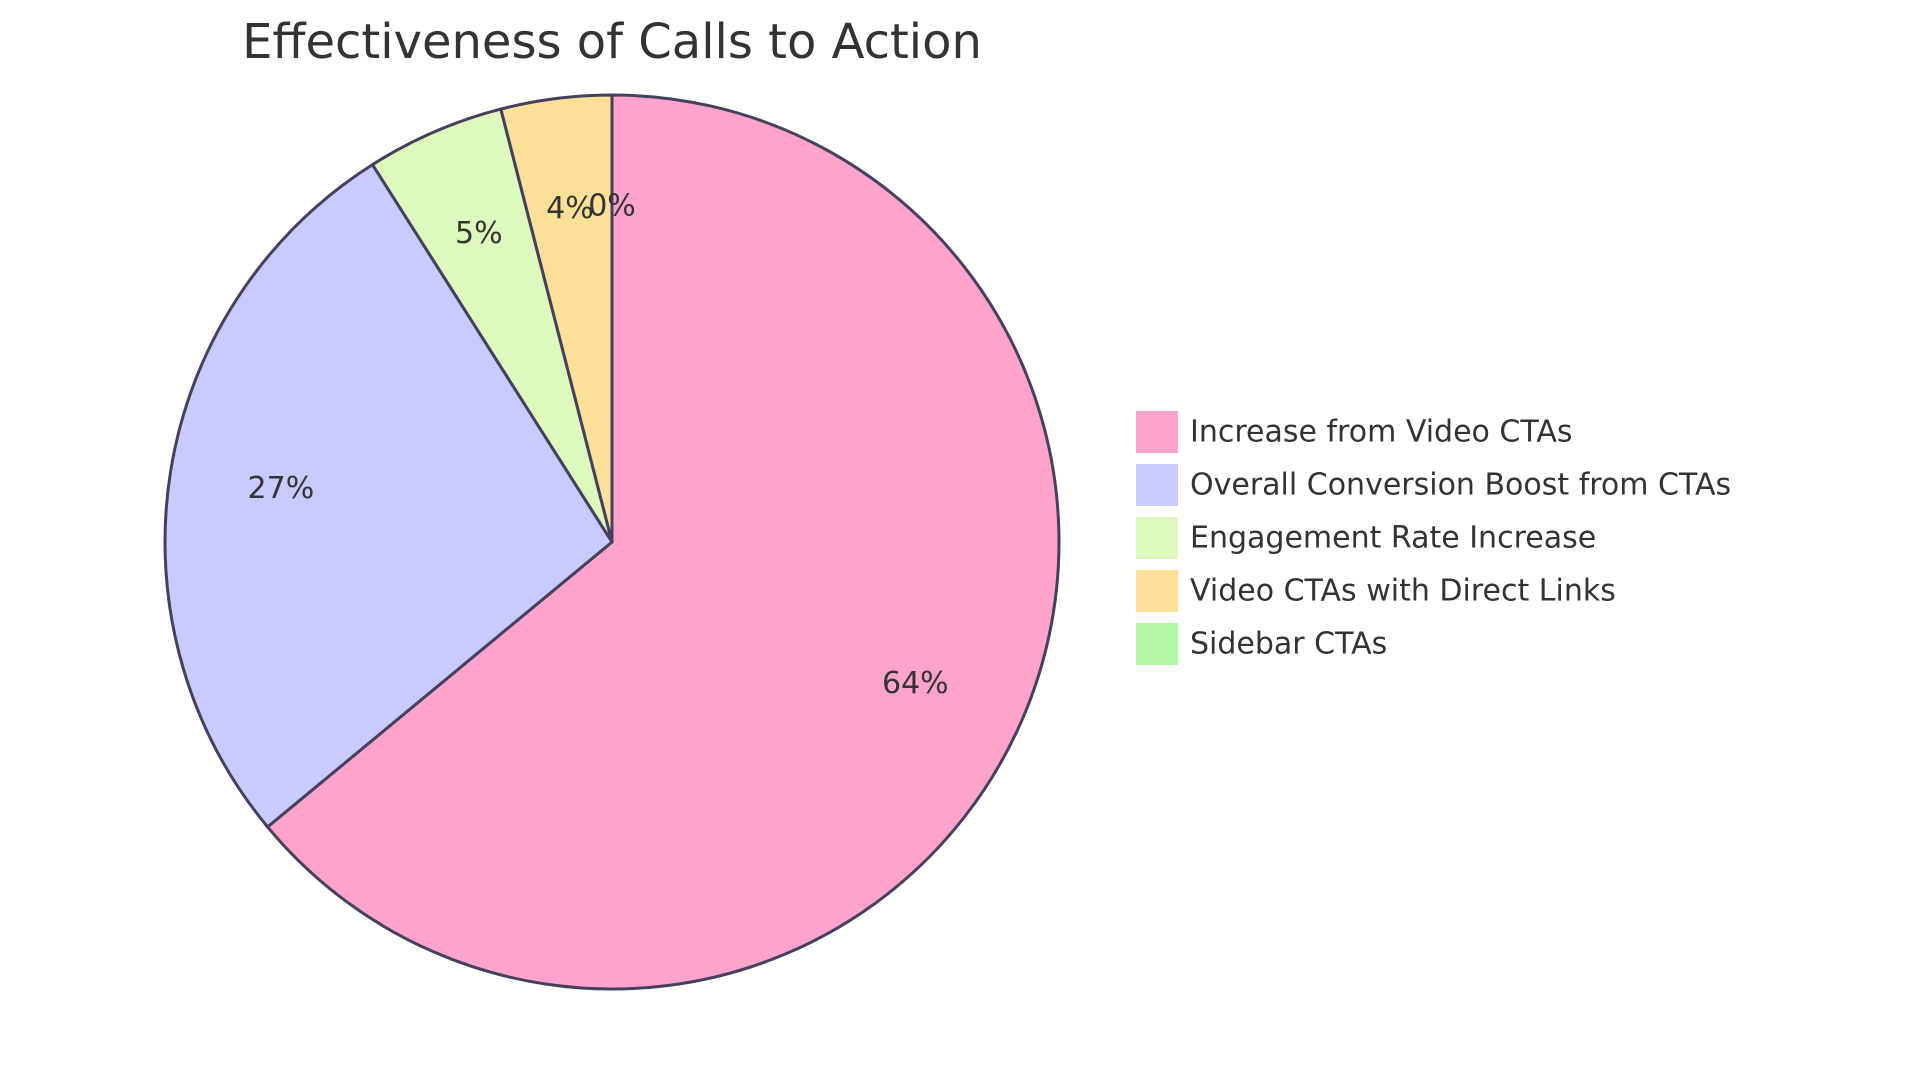 The image size is (1920, 1083). What do you see at coordinates (1157, 485) in the screenshot?
I see `legend-swatch-overall-conversion-boost-from-ctas` at bounding box center [1157, 485].